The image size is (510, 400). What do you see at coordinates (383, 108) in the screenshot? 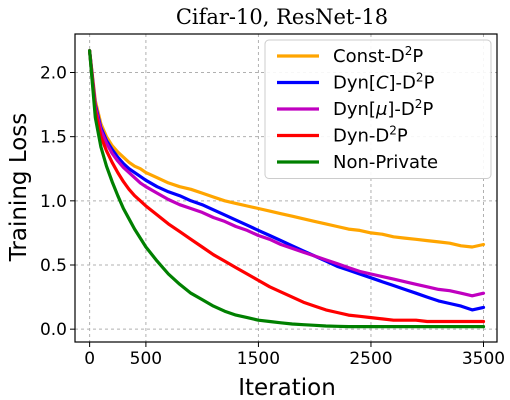
I see `legend-entry: Dyn[μ]-D2P` at bounding box center [383, 108].